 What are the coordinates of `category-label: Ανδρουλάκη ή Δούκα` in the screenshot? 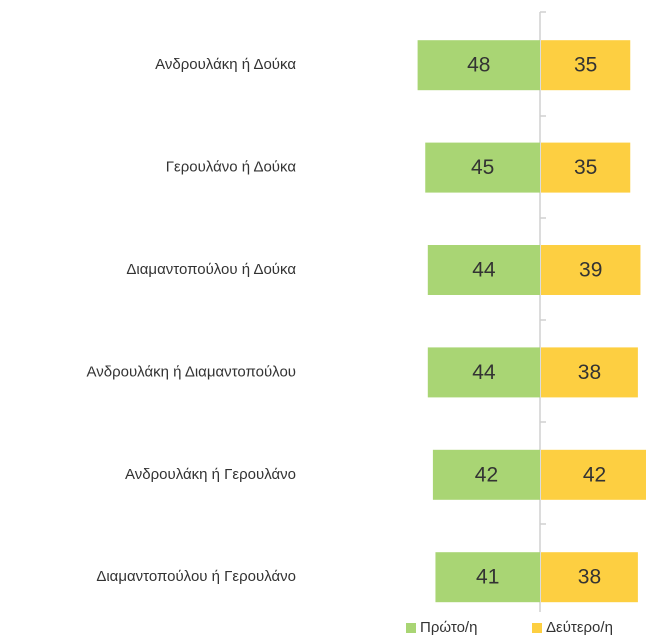 It's located at (225, 64).